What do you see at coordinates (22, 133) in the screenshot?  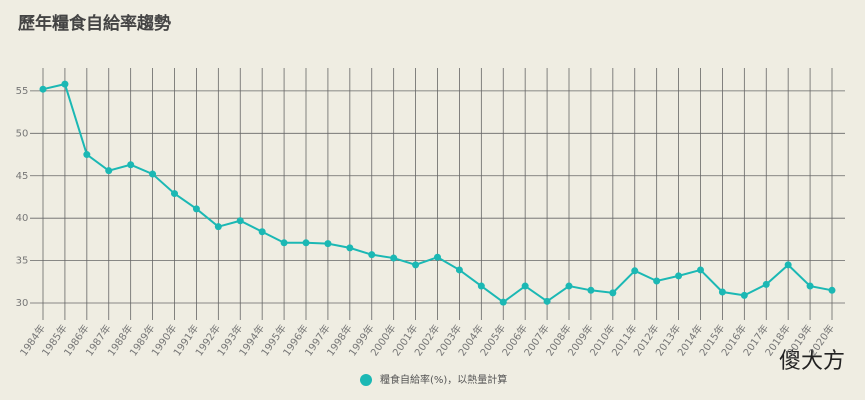 I see `y-tick-label: 50` at bounding box center [22, 133].